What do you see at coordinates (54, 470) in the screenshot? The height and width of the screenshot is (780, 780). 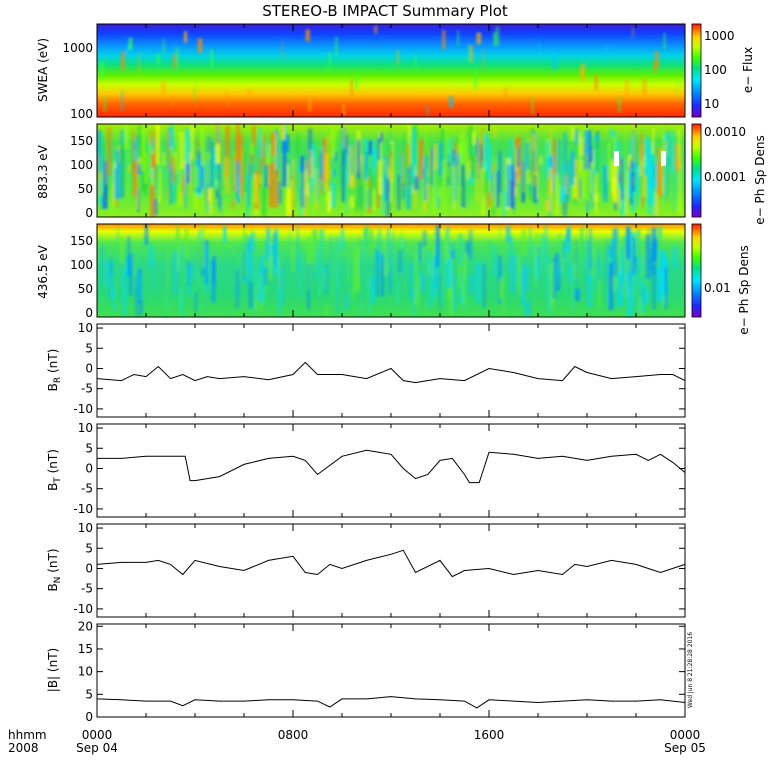 I see `bt-ylabel: BT (nT)` at bounding box center [54, 470].